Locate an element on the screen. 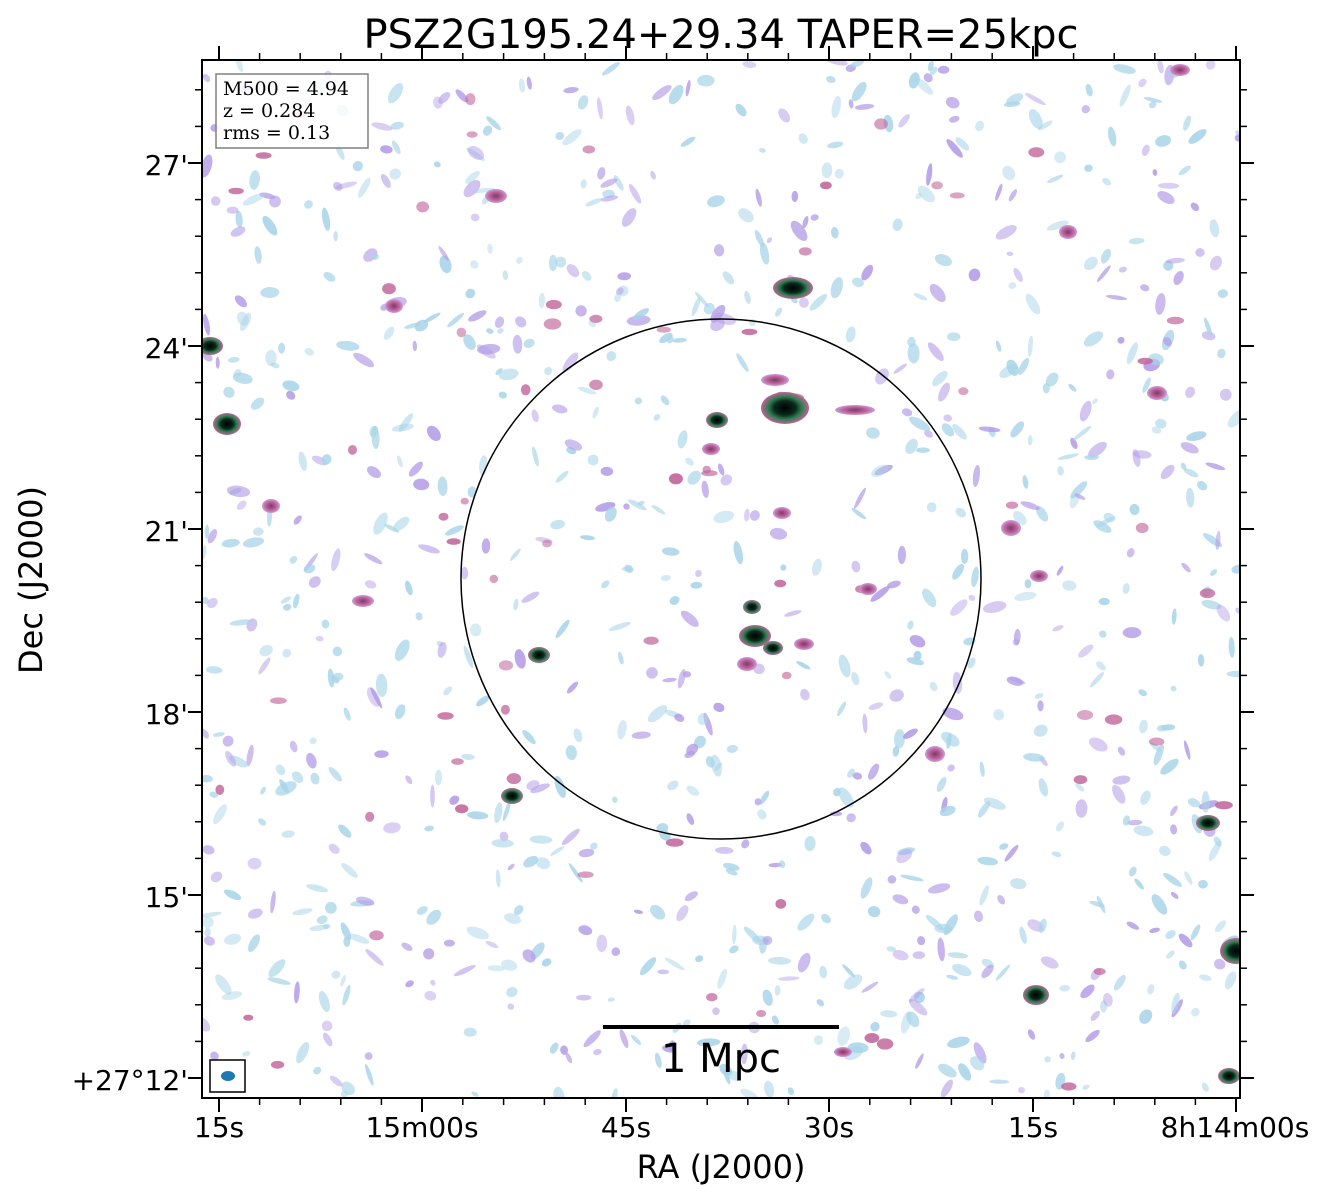  y-tick-label: 21' is located at coordinates (166, 531).